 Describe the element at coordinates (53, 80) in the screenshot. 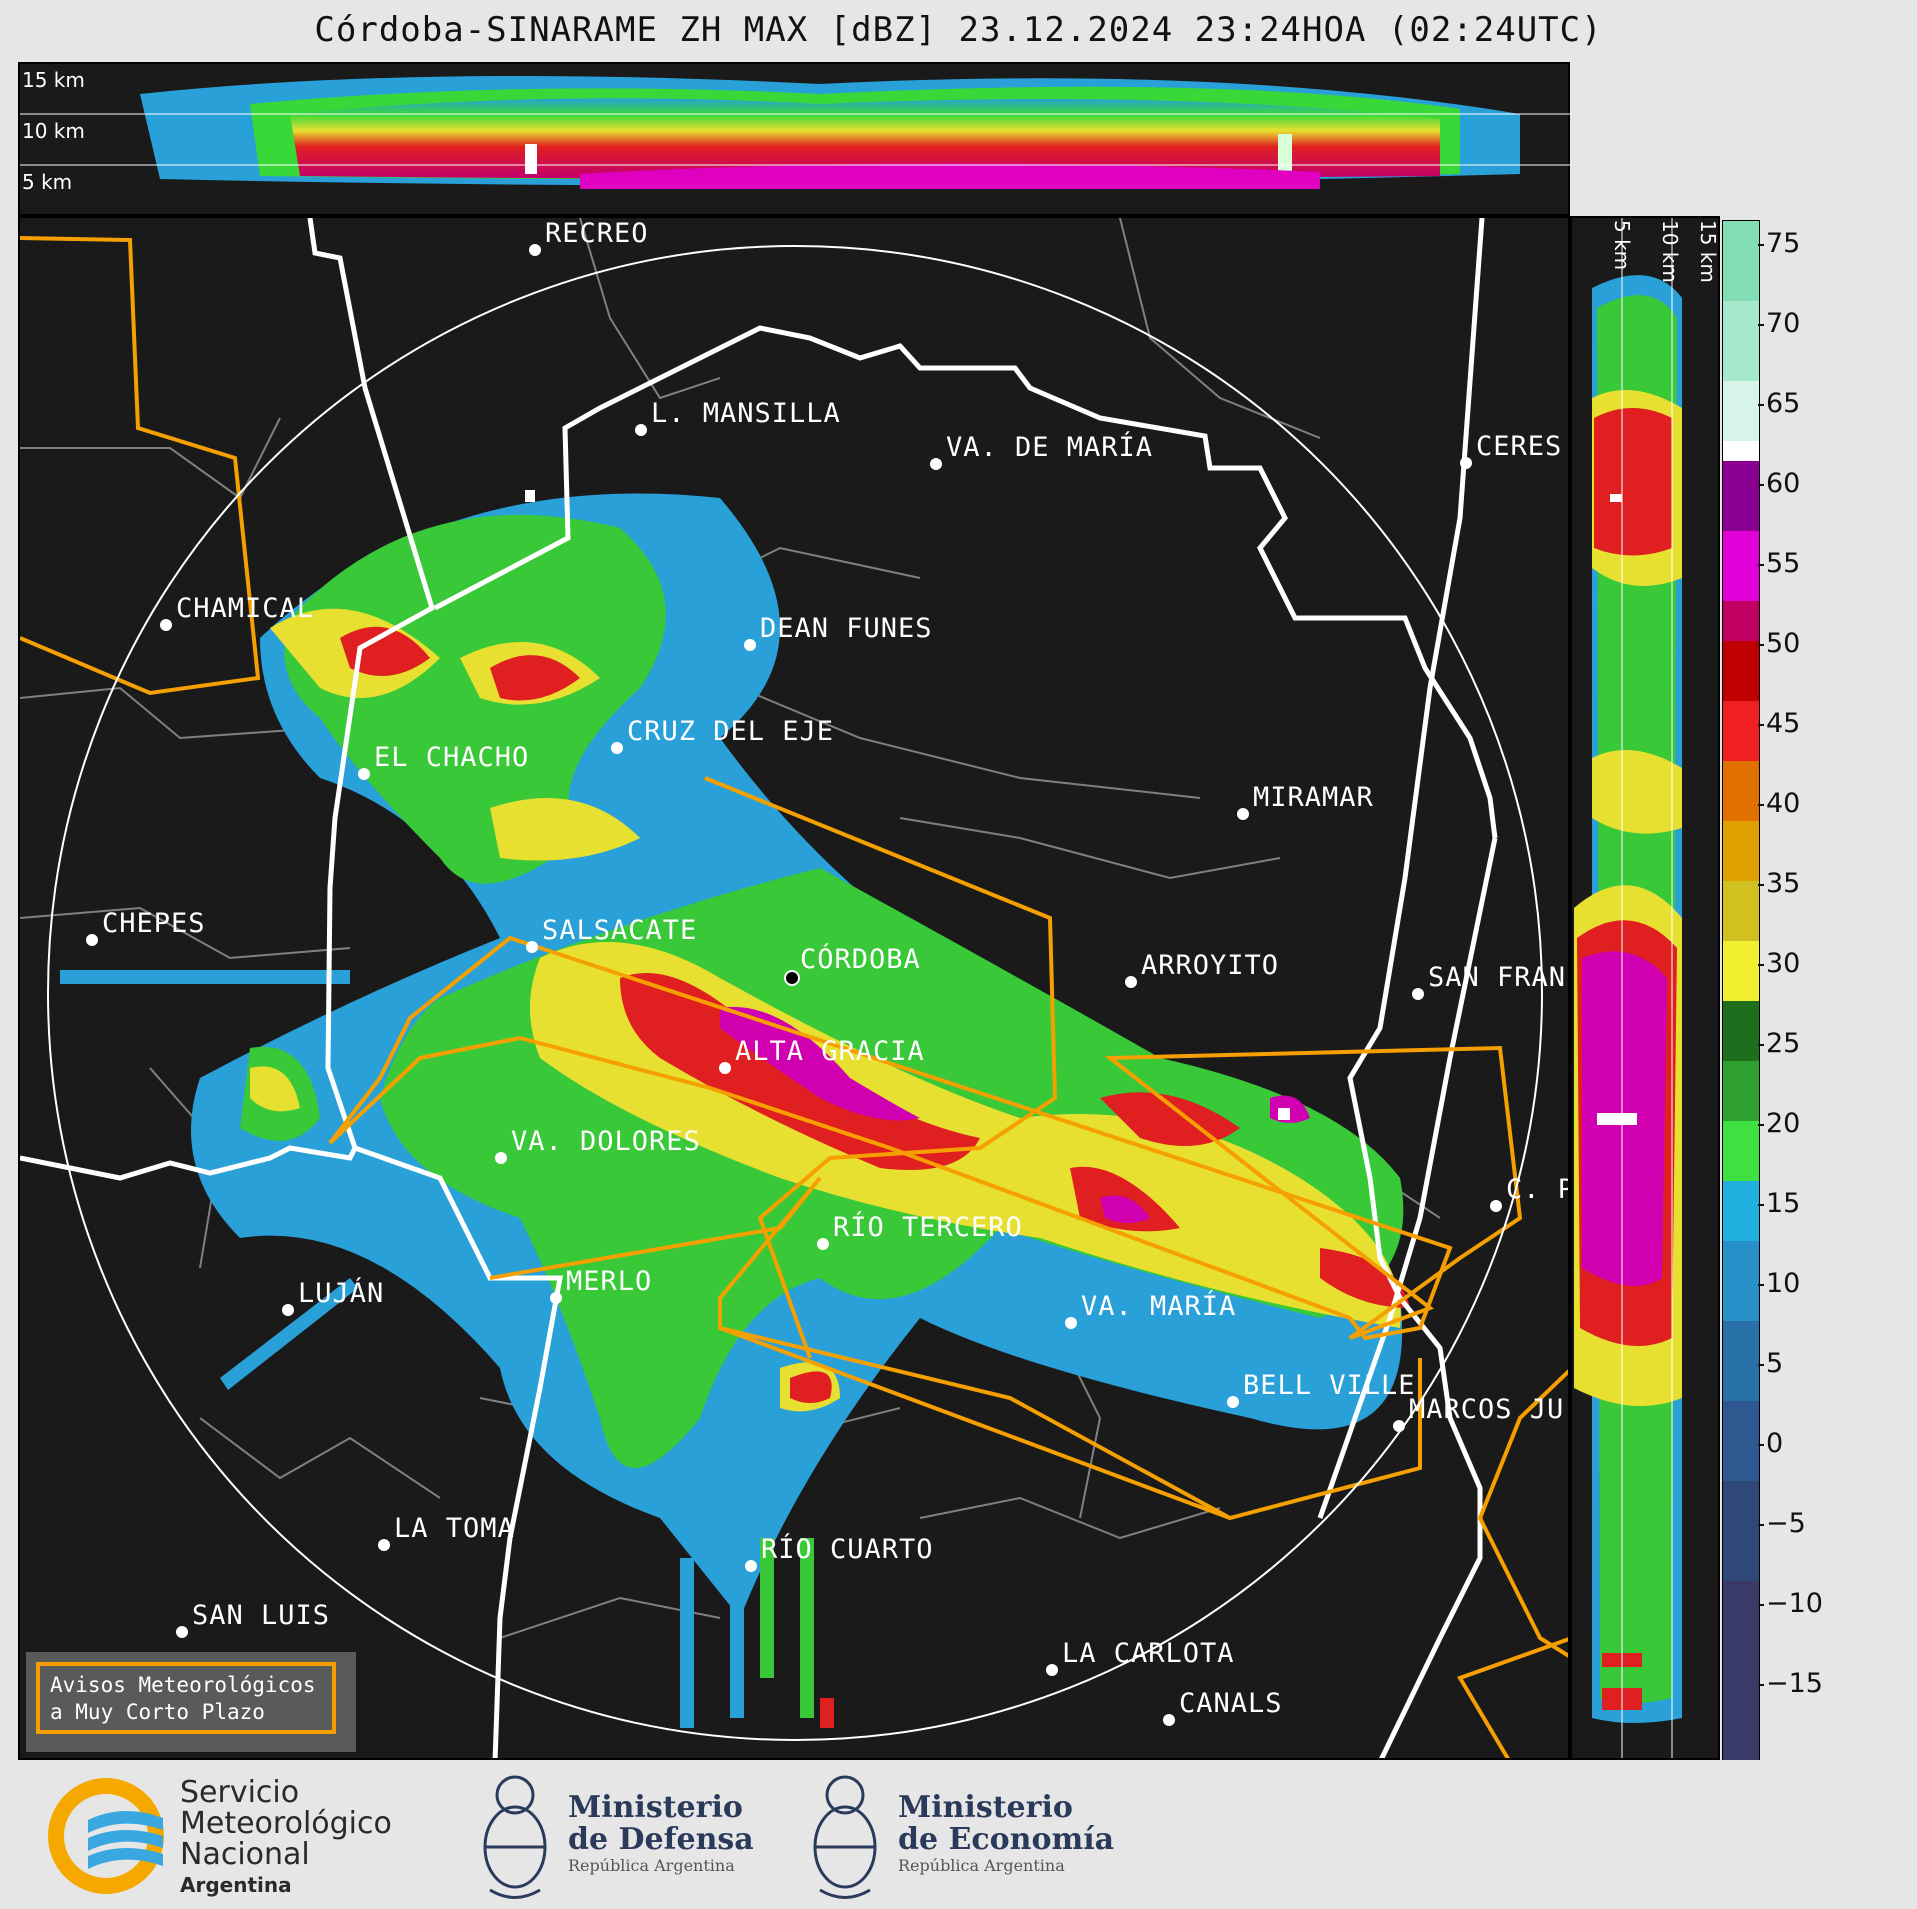

I see `top-height-label-15: 15 km` at that location.